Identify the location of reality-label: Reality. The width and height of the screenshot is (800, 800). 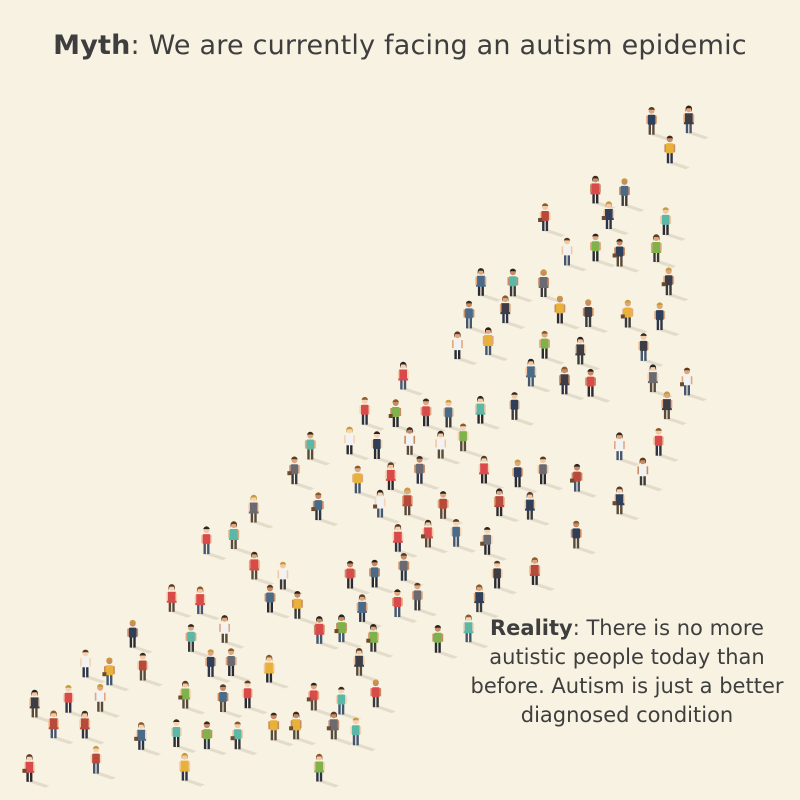
(531, 628).